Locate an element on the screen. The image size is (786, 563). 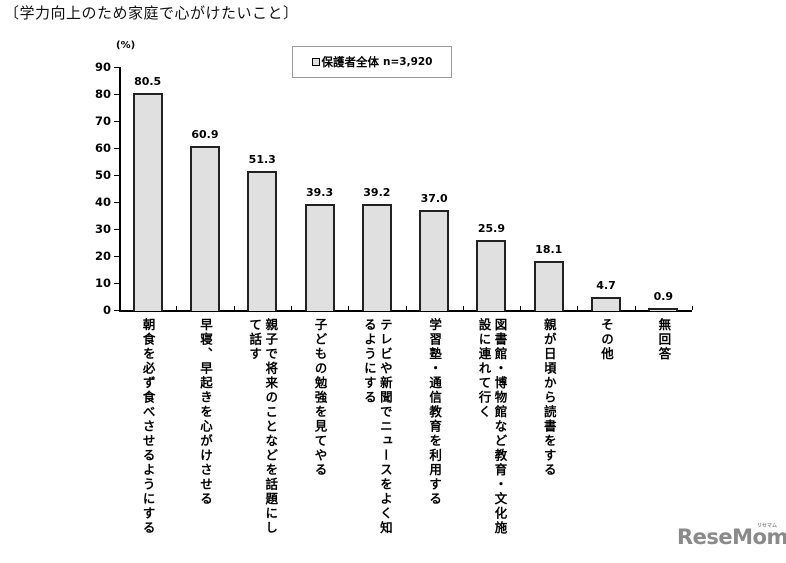
resemom-logo: ReseMom リセマム is located at coordinates (731, 536).